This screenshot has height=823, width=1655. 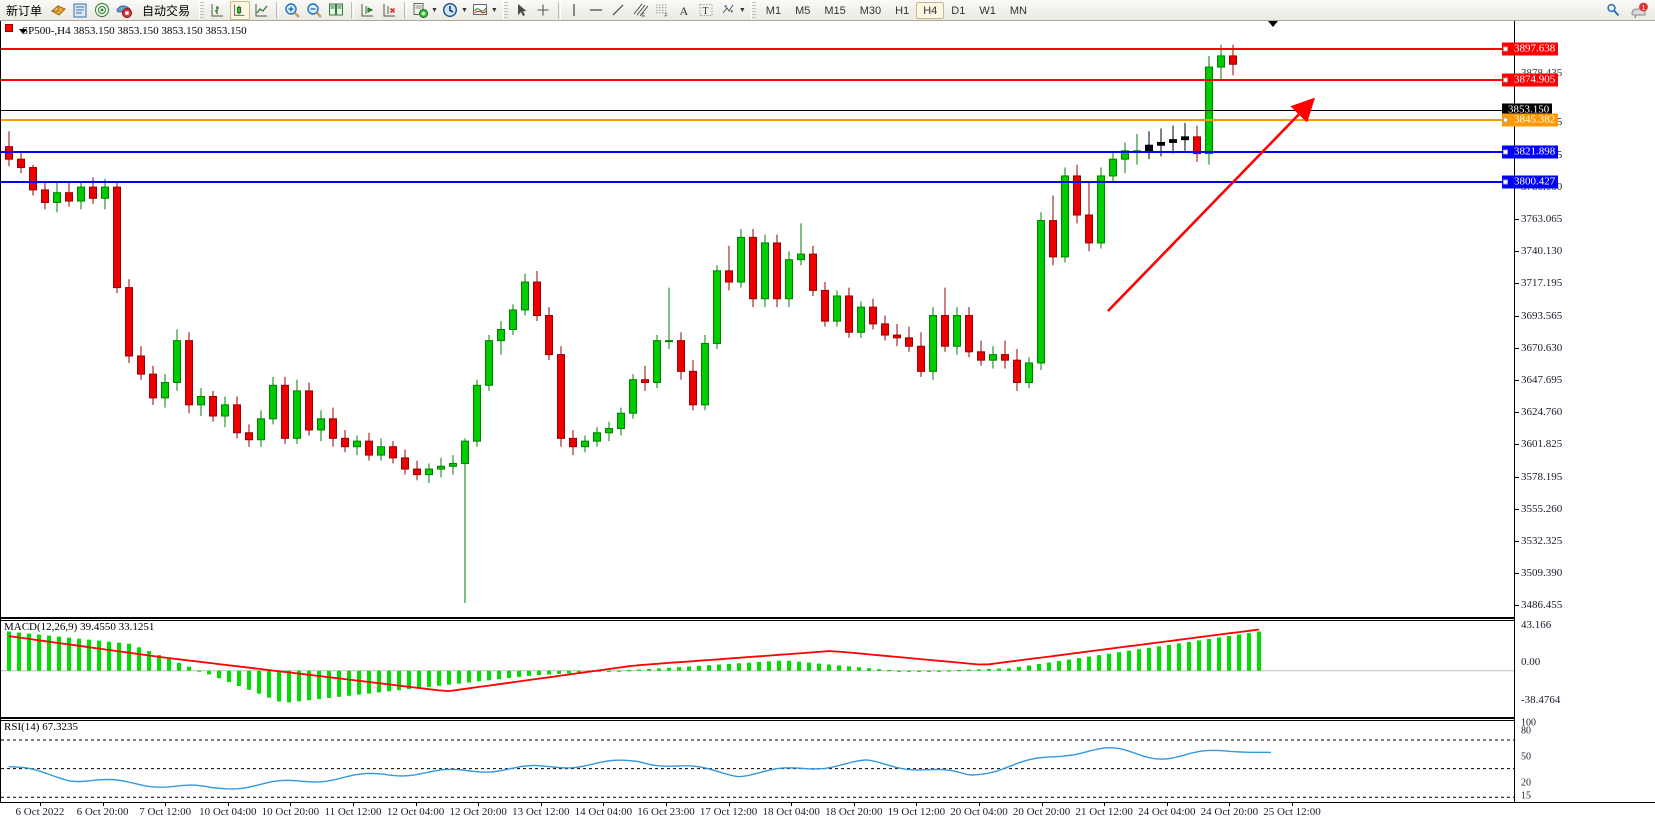 What do you see at coordinates (353, 812) in the screenshot?
I see `time-axis-label: 11 Oct 12:00` at bounding box center [353, 812].